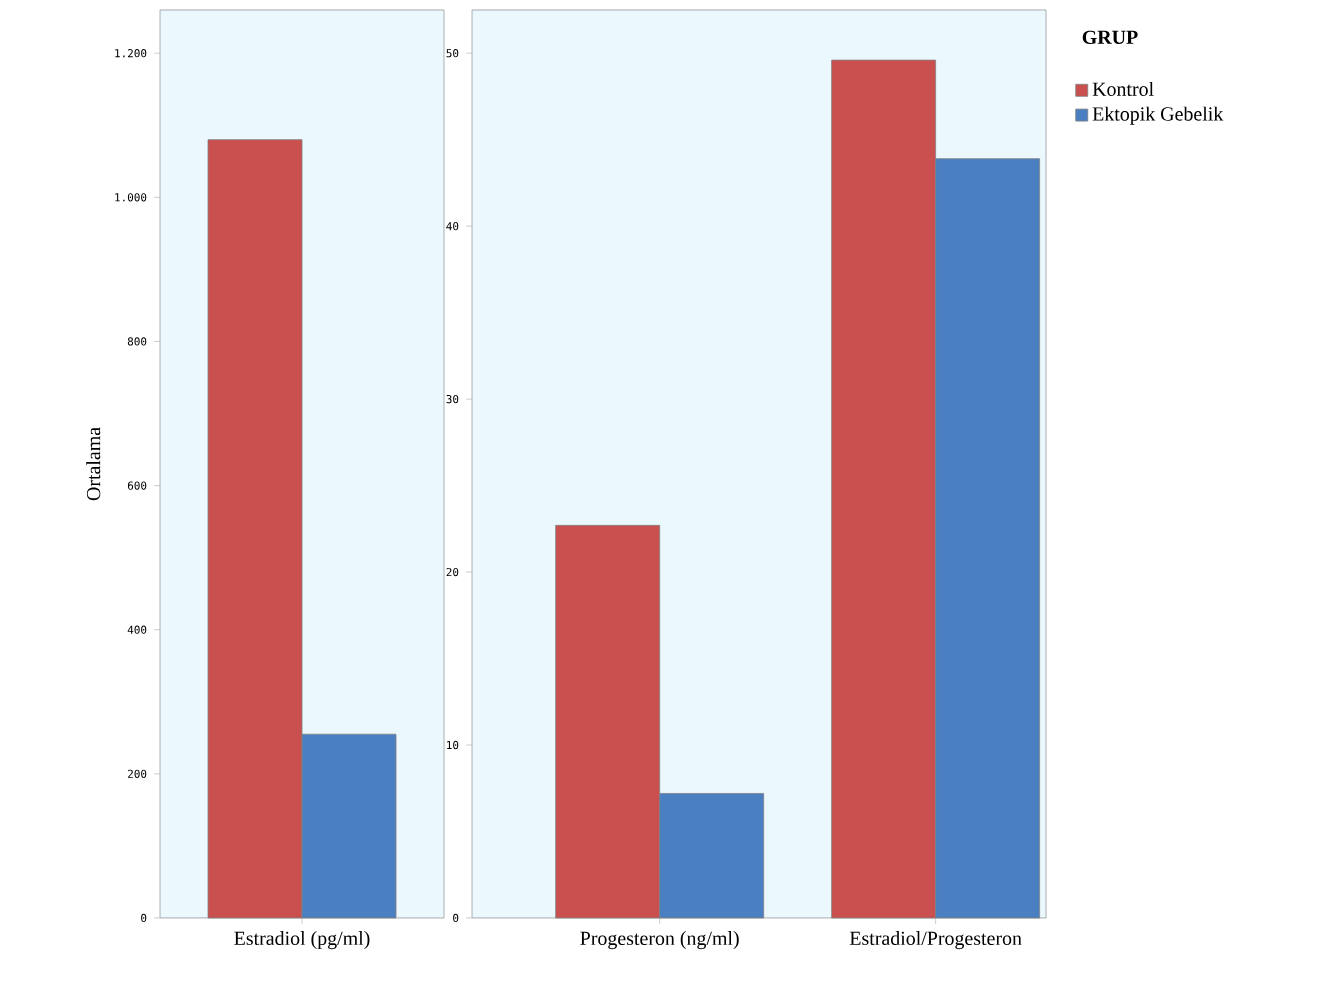 Image resolution: width=1328 pixels, height=986 pixels. I want to click on y-axis-title: Ortalama, so click(93, 464).